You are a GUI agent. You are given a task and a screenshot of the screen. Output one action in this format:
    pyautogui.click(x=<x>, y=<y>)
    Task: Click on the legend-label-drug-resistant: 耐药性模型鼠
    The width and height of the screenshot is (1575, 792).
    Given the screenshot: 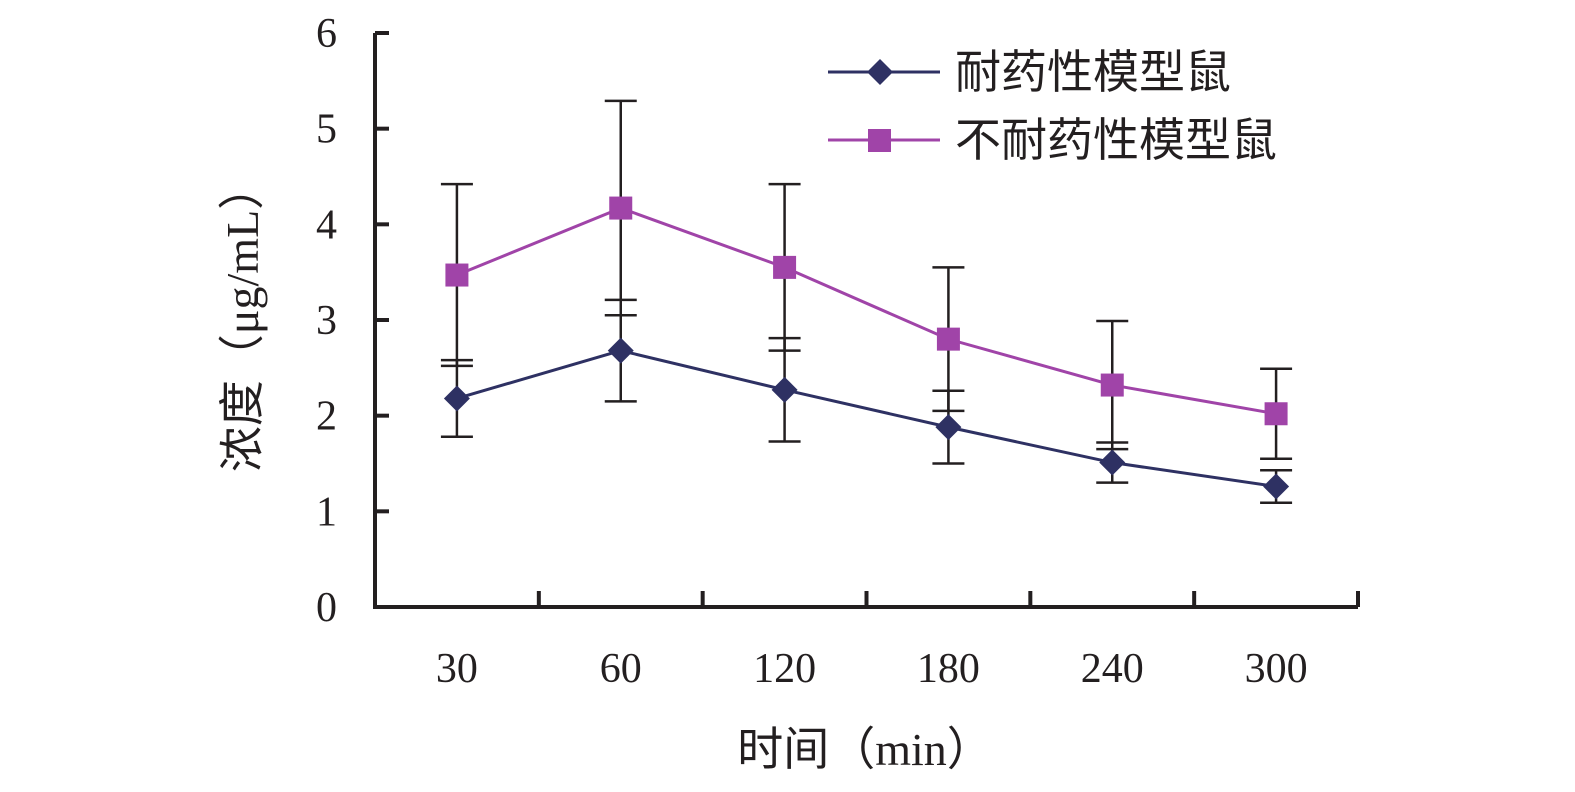 What is the action you would take?
    pyautogui.click(x=1093, y=72)
    